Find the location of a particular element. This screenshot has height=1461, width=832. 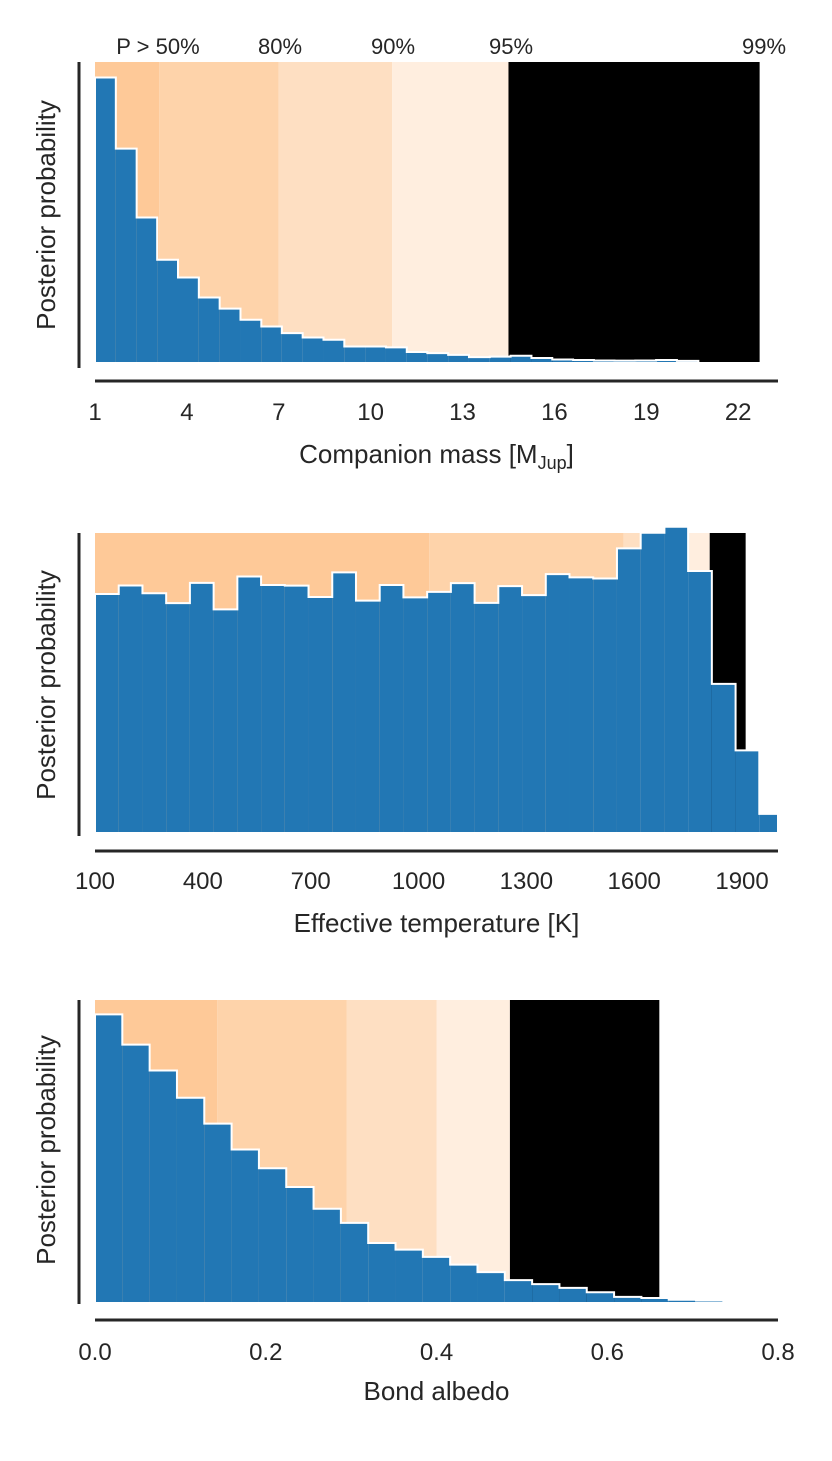

x-tick-label: 16 is located at coordinates (554, 412).